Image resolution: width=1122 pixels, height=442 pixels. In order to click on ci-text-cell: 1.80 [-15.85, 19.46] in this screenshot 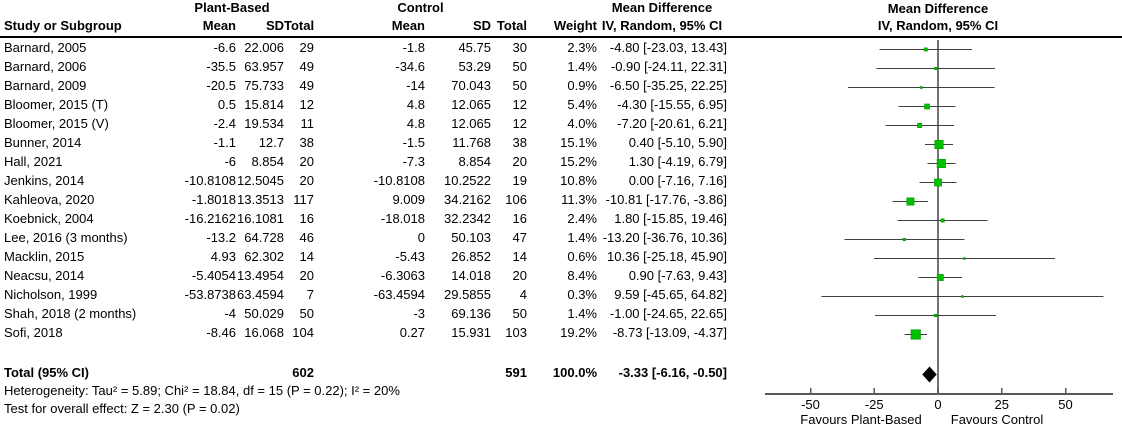, I will do `click(670, 218)`.